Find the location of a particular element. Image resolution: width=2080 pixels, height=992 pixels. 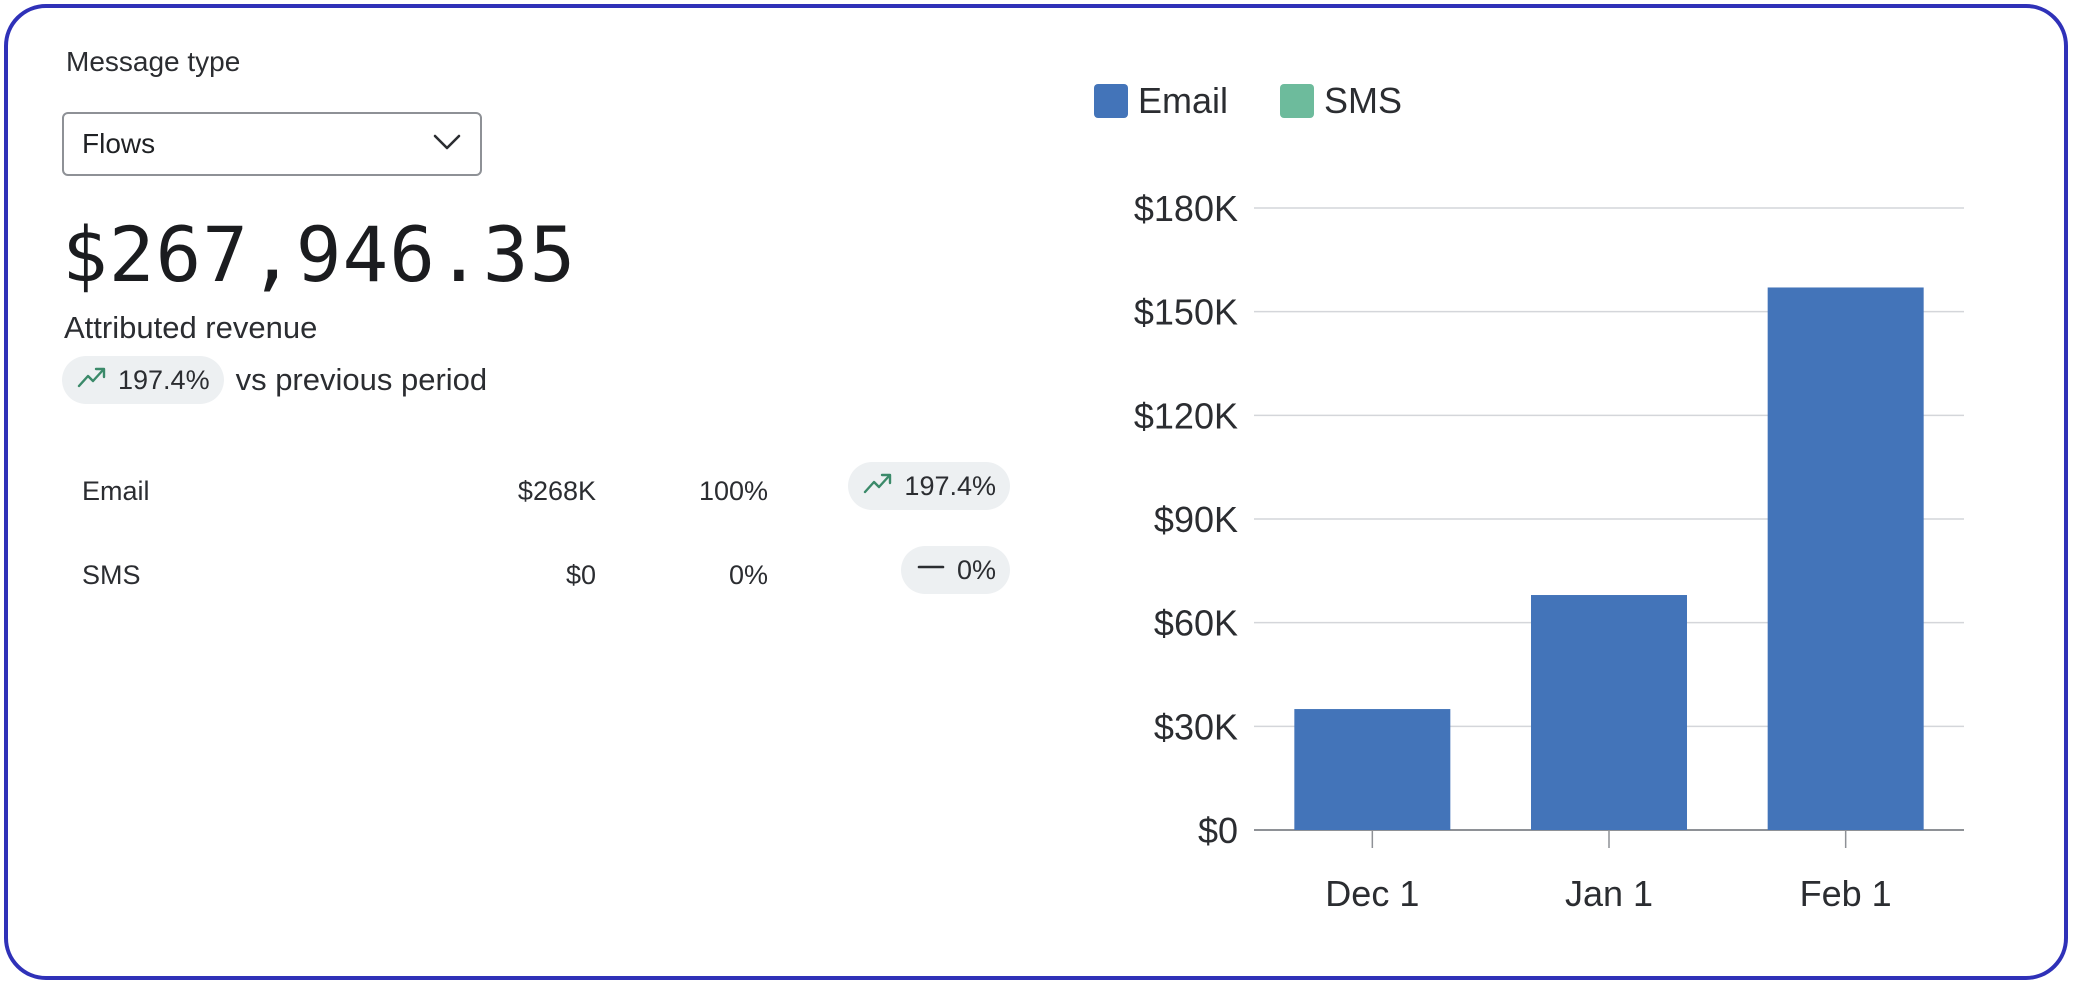

message-type-select: Flows is located at coordinates (272, 144).